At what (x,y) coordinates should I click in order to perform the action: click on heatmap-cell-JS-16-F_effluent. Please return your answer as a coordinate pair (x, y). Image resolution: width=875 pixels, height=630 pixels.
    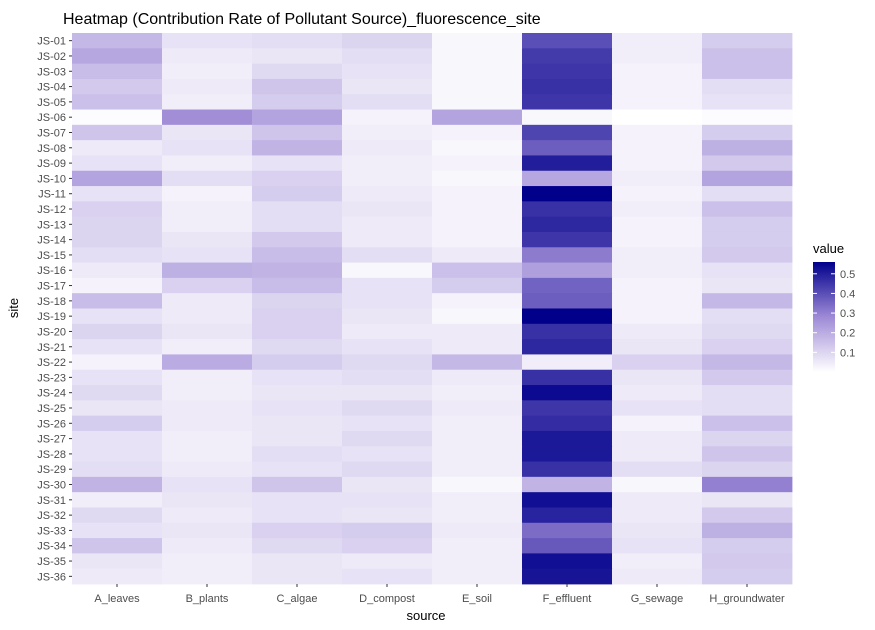
    Looking at the image, I should click on (567, 270).